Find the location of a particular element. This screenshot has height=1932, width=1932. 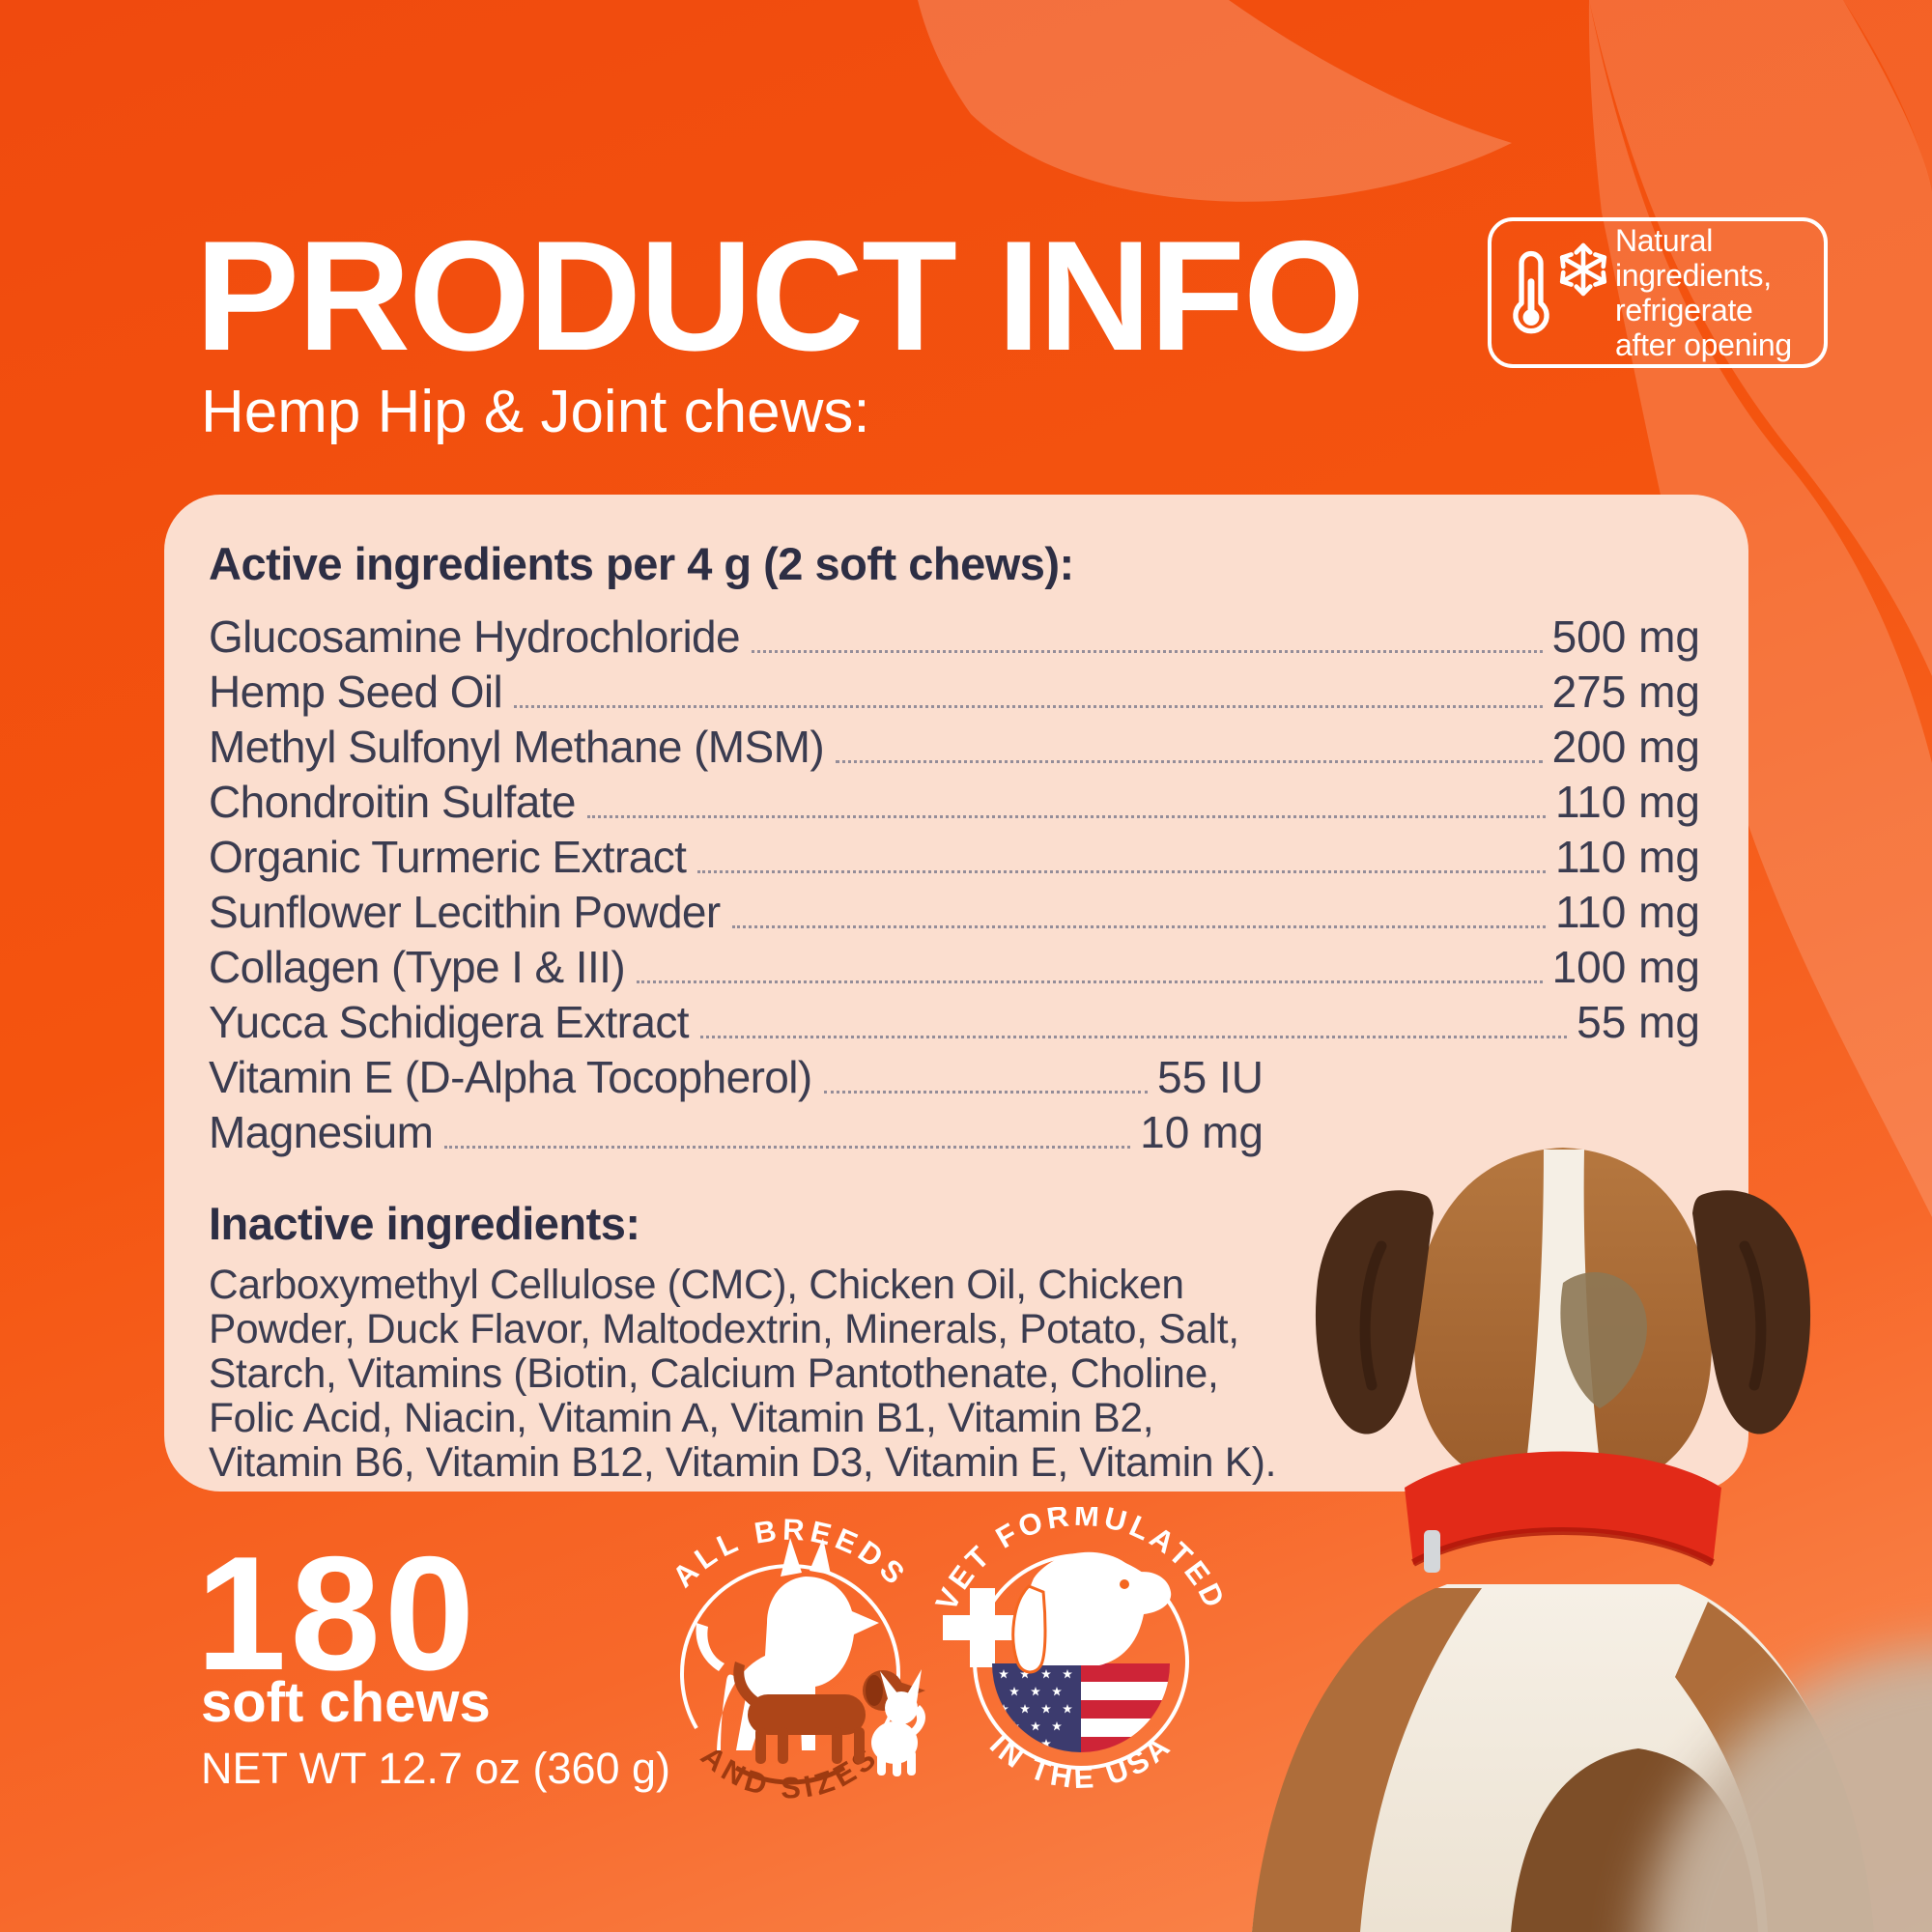

ingredient-name: Magnesium is located at coordinates (321, 1132).